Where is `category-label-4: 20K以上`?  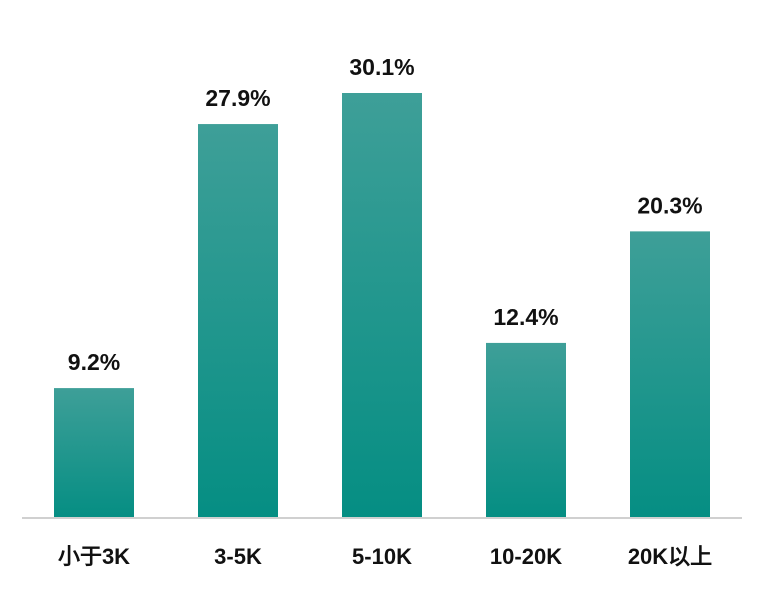
category-label-4: 20K以上 is located at coordinates (670, 556).